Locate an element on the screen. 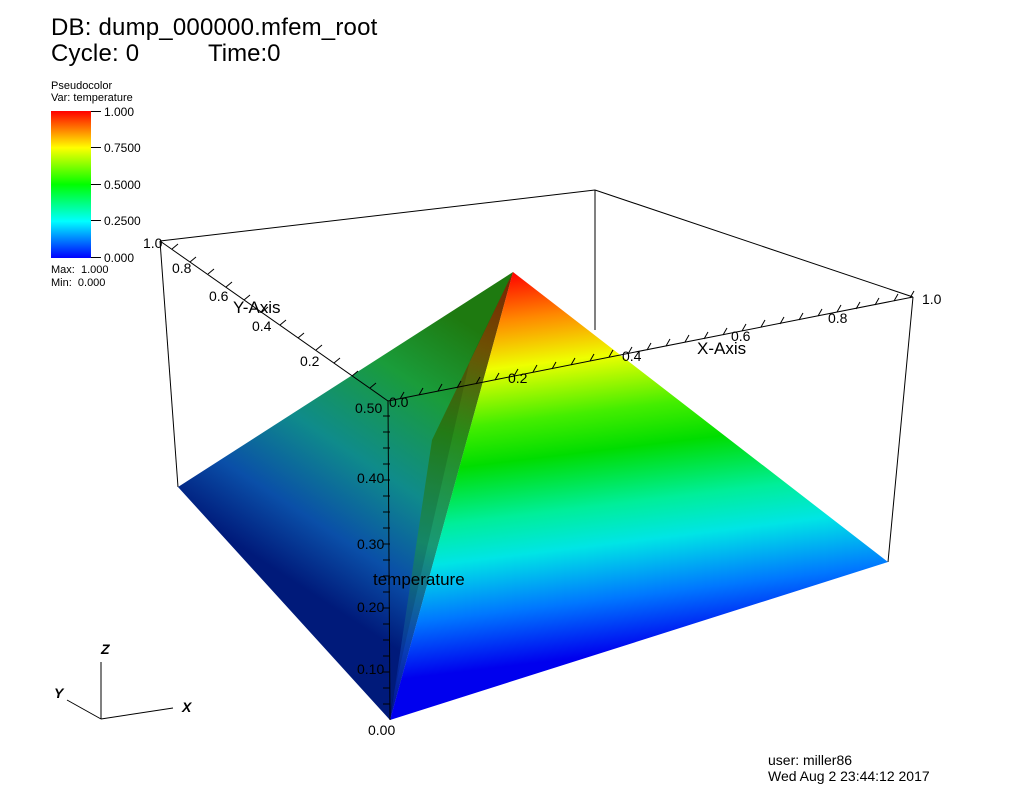 The width and height of the screenshot is (1024, 800). z-axis-tick-label: 0.10 is located at coordinates (370, 669).